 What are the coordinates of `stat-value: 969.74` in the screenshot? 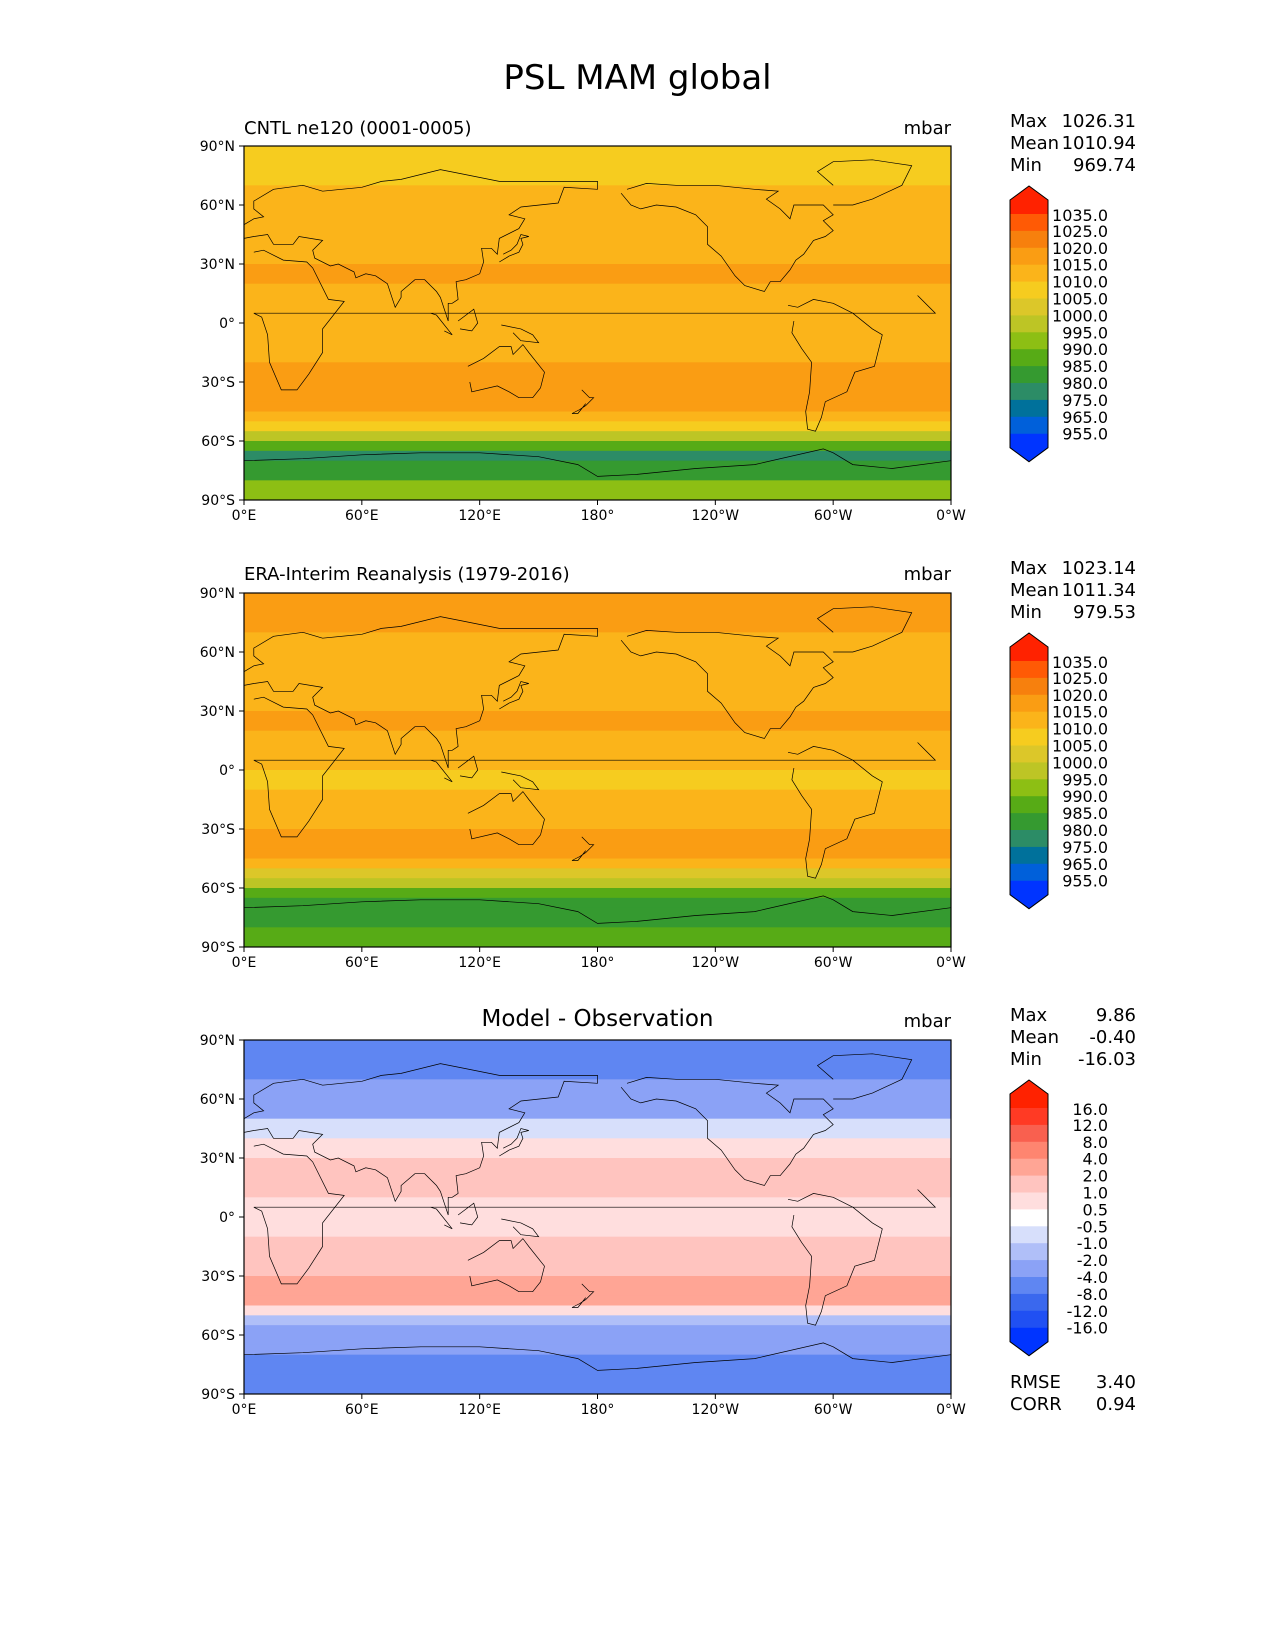 It's located at (1104, 165).